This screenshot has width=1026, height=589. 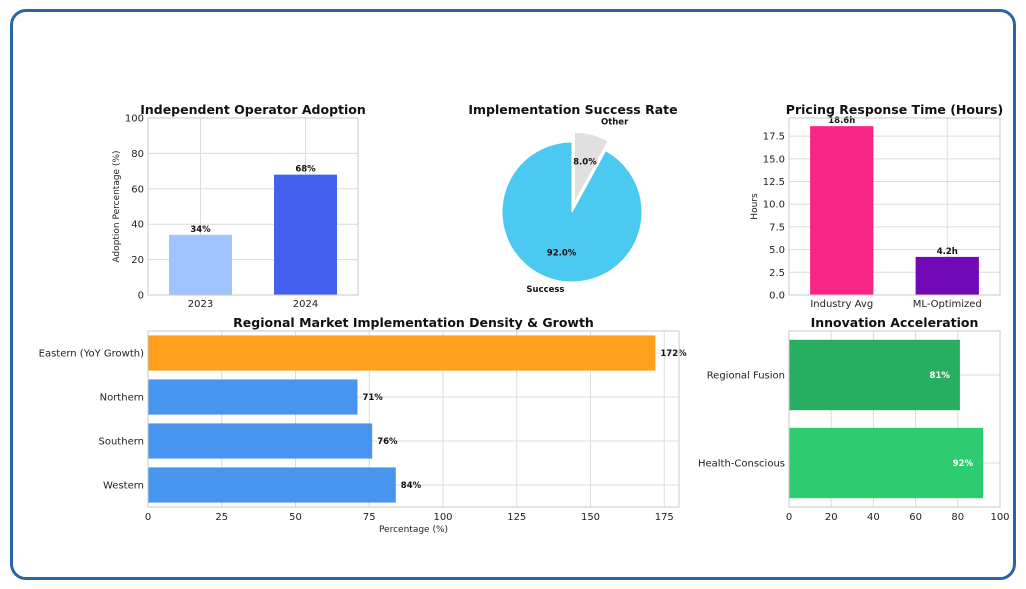 What do you see at coordinates (442, 517) in the screenshot?
I see `regional-xtick: 100` at bounding box center [442, 517].